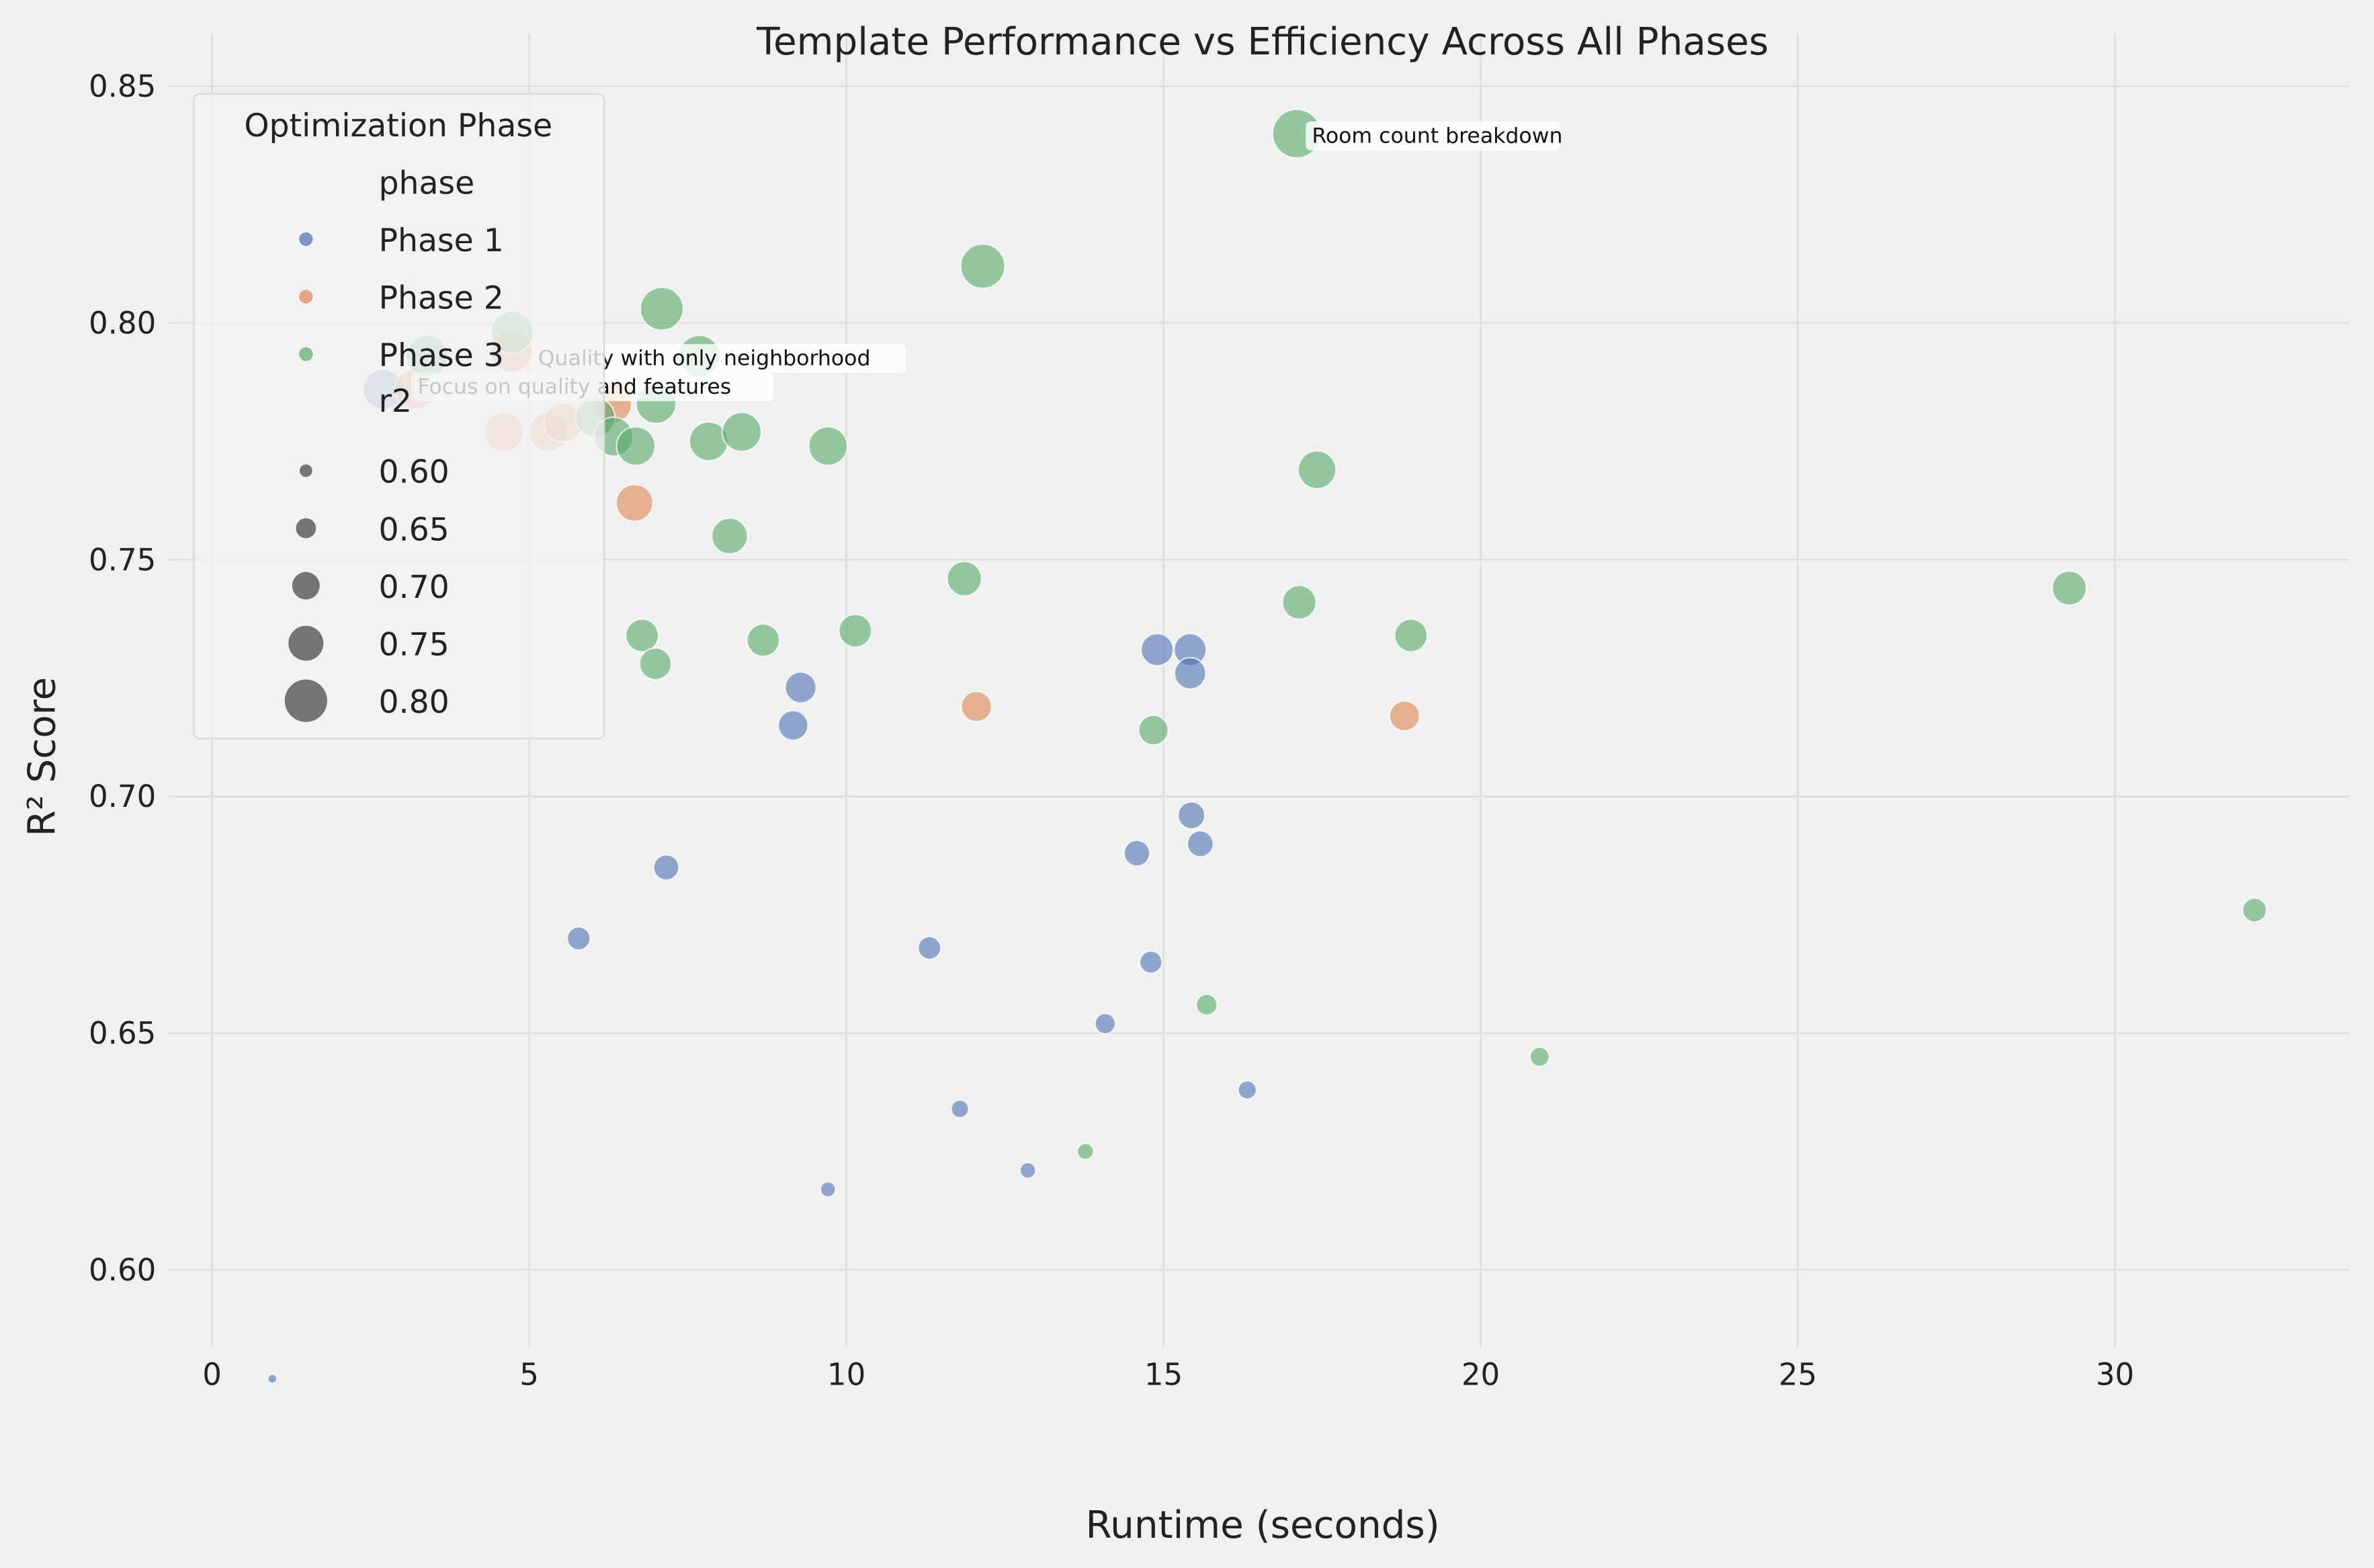 The image size is (2374, 1568). Describe the element at coordinates (1480, 1374) in the screenshot. I see `x-tick-label: 20` at that location.